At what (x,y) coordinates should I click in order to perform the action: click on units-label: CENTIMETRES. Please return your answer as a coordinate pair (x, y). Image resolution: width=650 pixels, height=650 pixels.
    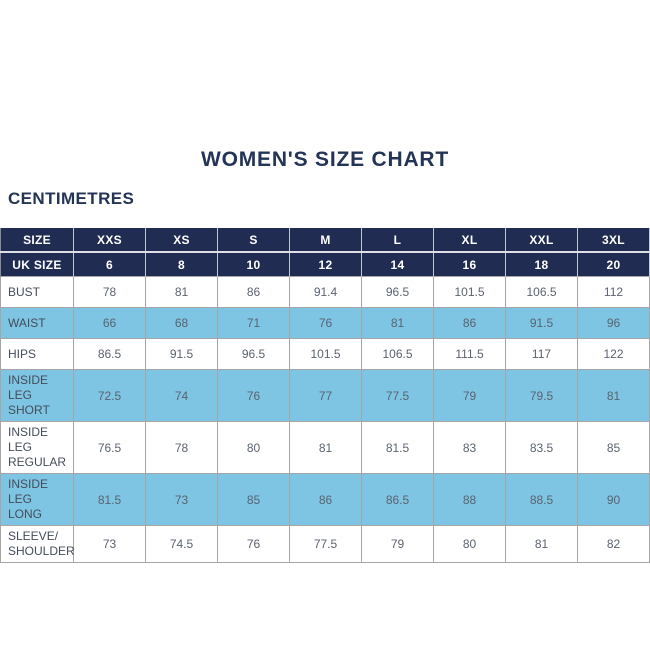
    Looking at the image, I should click on (71, 198).